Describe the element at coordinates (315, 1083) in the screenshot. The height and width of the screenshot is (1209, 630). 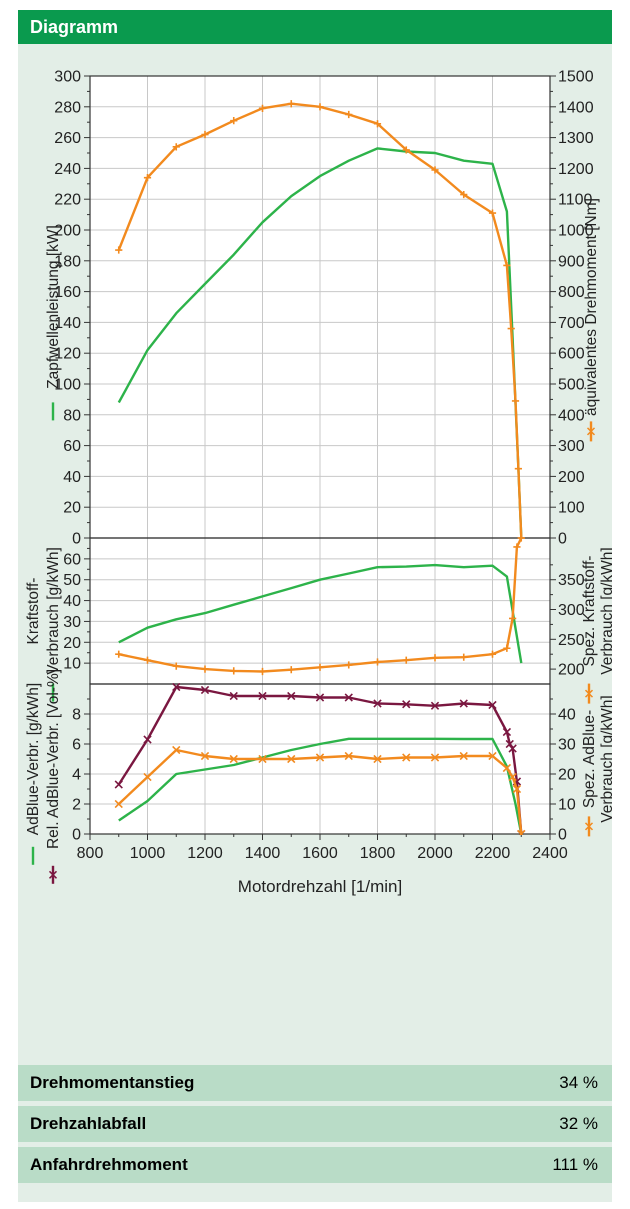
I see `result-row-torque-rise: Drehmomentanstieg 34 %` at that location.